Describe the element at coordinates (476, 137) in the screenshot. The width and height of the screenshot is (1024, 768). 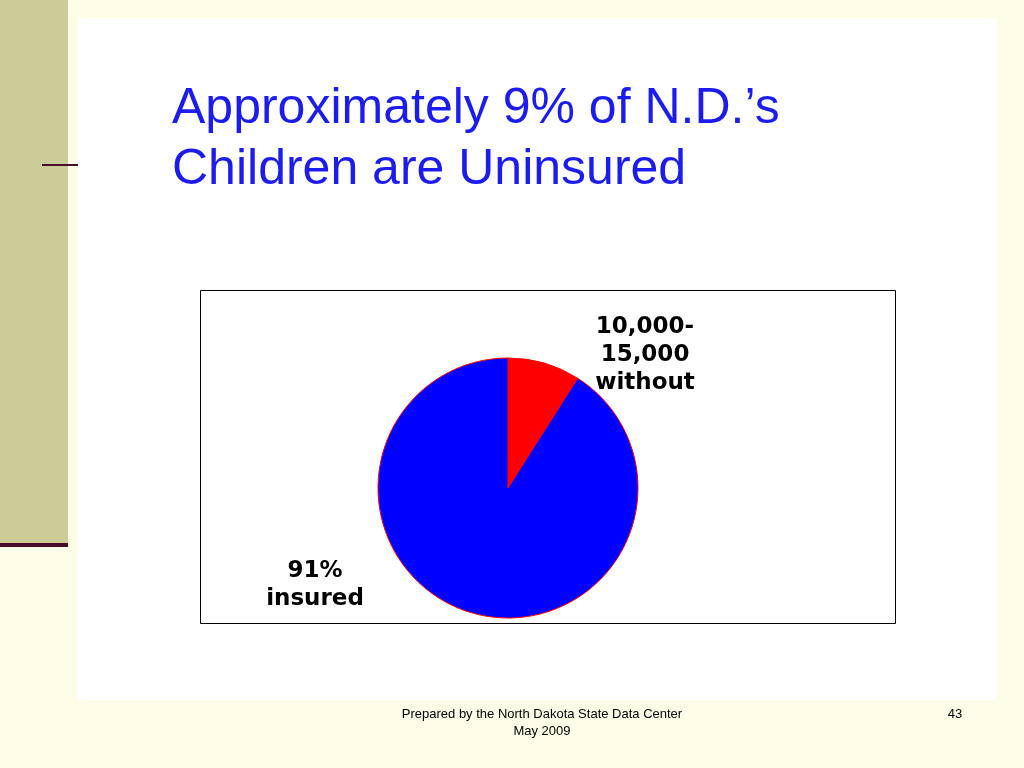
I see `chart-title: Approximately 9% of N.D.’s Children are Uninsured` at that location.